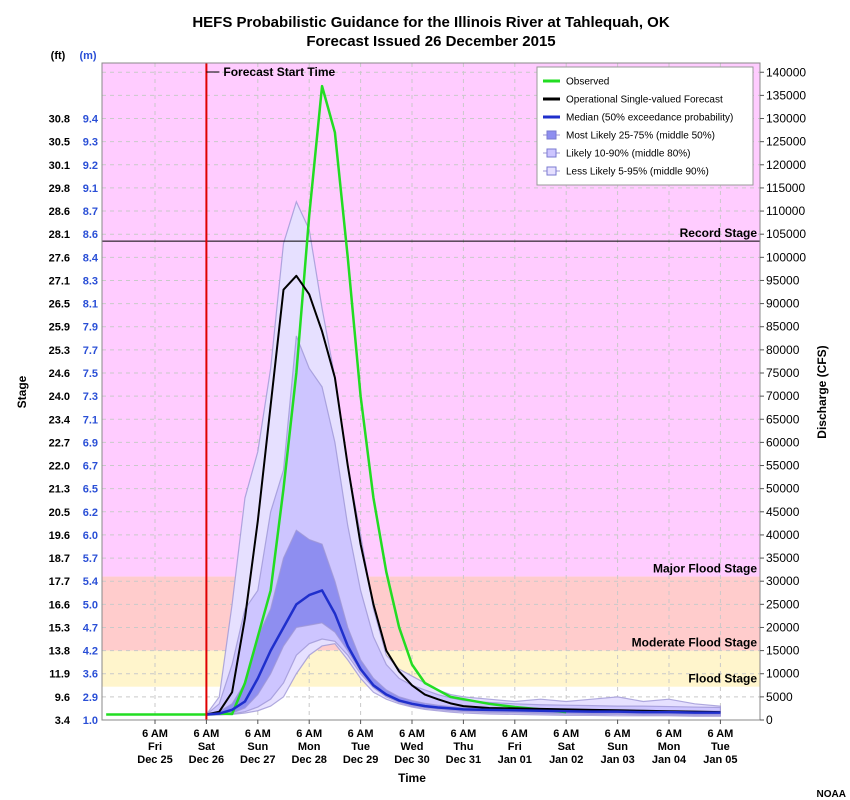 The width and height of the screenshot is (850, 800). Describe the element at coordinates (644, 100) in the screenshot. I see `legend-entry: Operational Single-valued Forecast` at that location.